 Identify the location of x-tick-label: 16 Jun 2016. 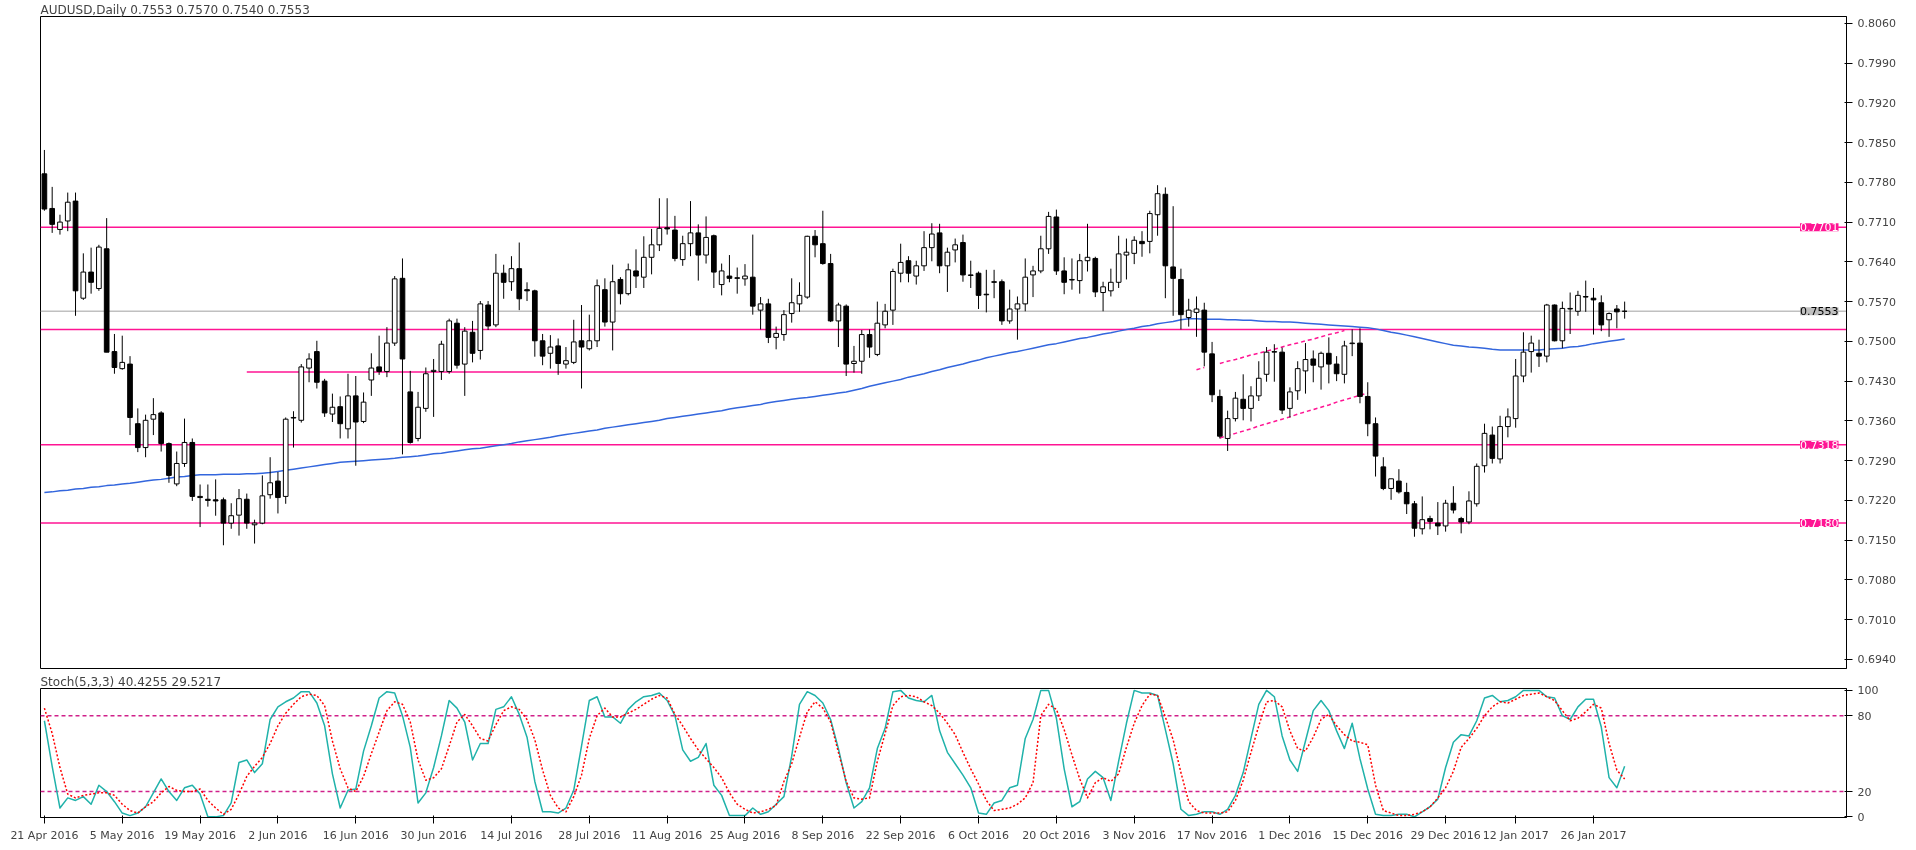
(355, 835).